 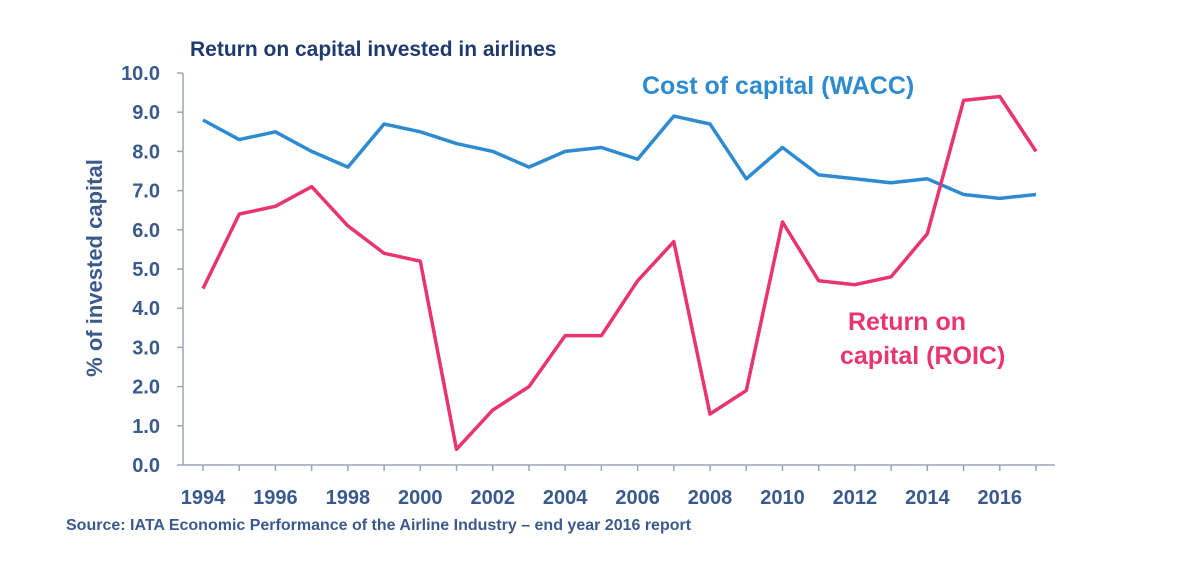 What do you see at coordinates (146, 388) in the screenshot?
I see `y-tick-label: 2.0` at bounding box center [146, 388].